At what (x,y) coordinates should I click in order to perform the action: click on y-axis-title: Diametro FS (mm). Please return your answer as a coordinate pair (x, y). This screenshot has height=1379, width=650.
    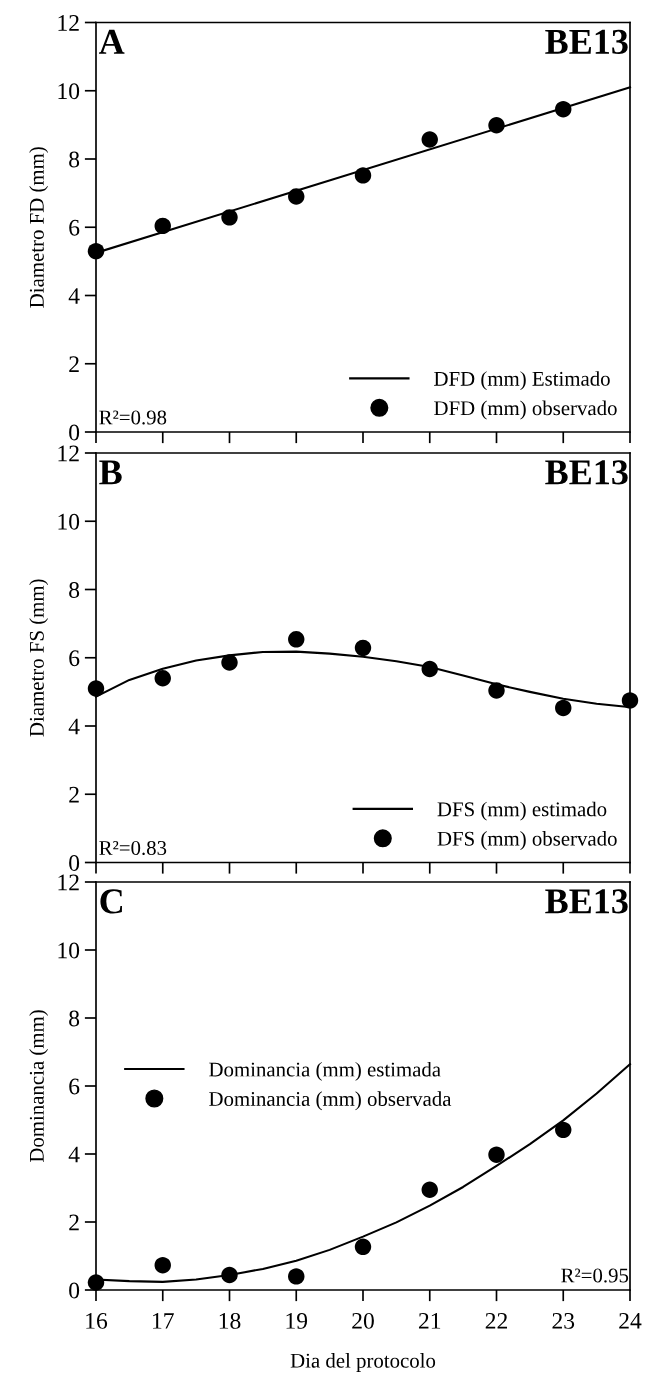
    Looking at the image, I should click on (39, 658).